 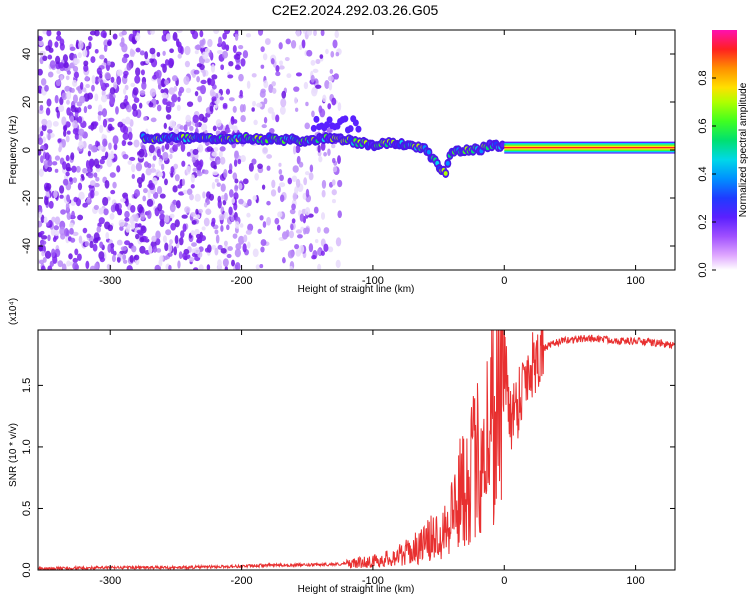 What do you see at coordinates (703, 269) in the screenshot?
I see `colorbar-tick-label-0: 0.0` at bounding box center [703, 269].